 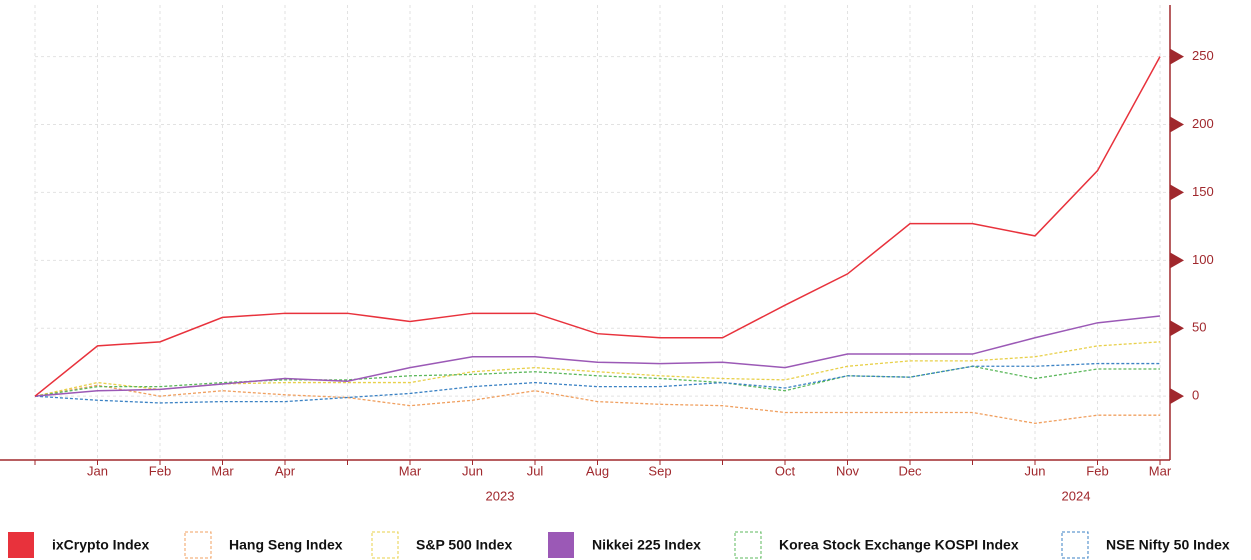 What do you see at coordinates (100, 545) in the screenshot?
I see `legend-label: ixCrypto Index` at bounding box center [100, 545].